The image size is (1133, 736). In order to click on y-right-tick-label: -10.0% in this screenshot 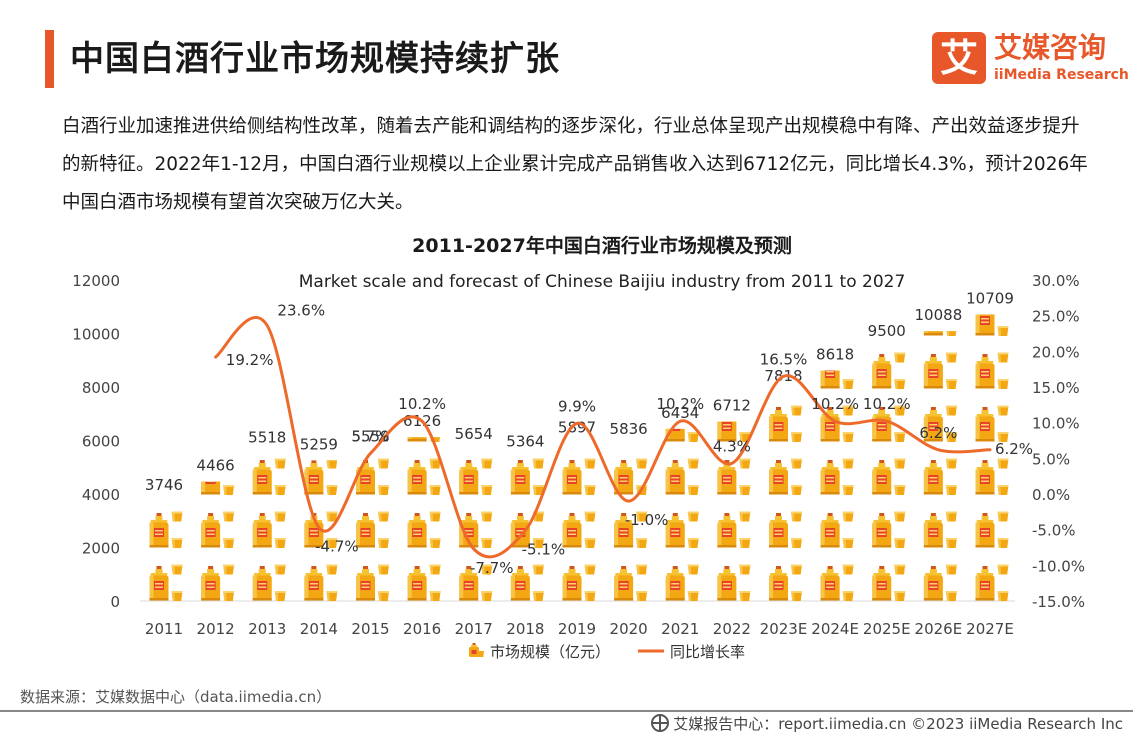, I will do `click(1058, 566)`.